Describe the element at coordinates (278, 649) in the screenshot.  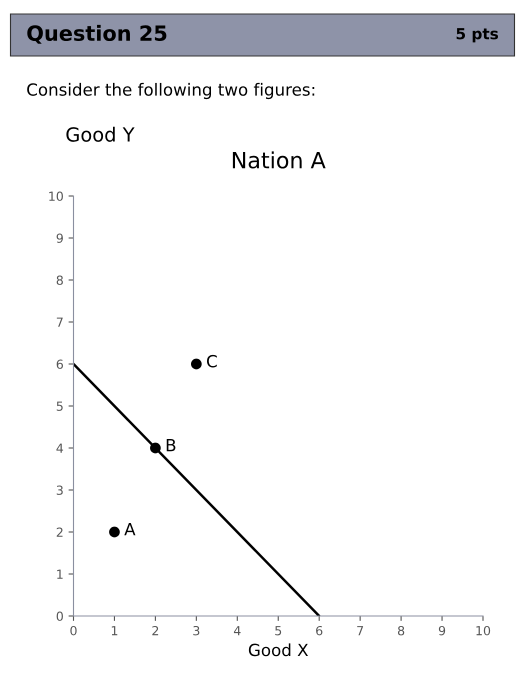
I see `x-axis-title: Good X` at that location.